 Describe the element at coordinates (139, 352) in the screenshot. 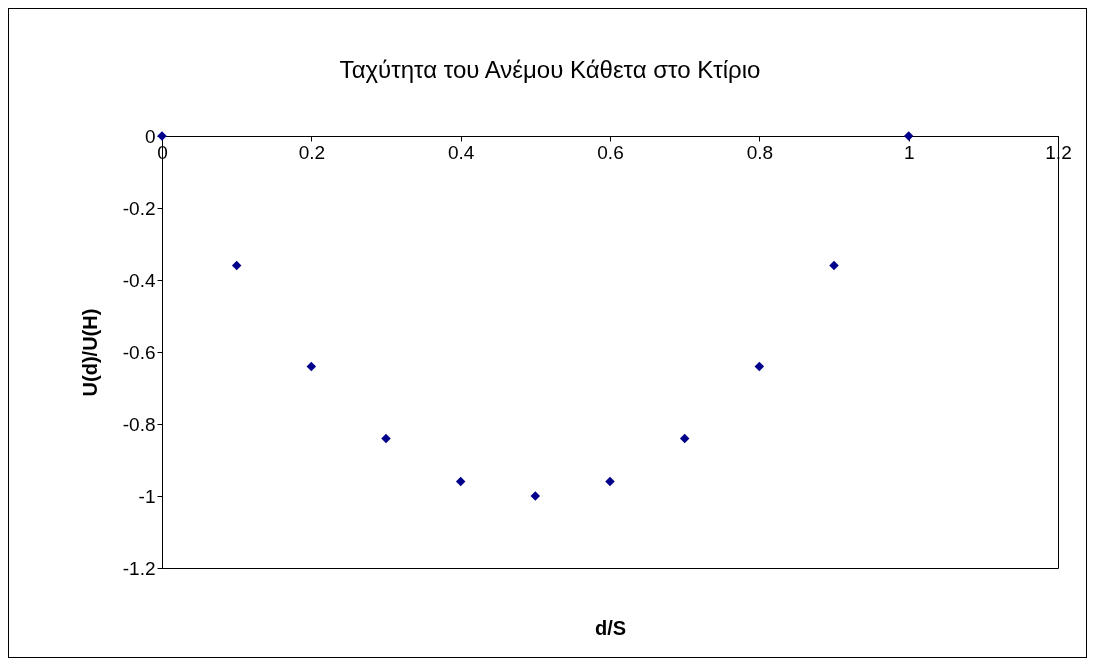

I see `y-tick-label: -0.6` at that location.